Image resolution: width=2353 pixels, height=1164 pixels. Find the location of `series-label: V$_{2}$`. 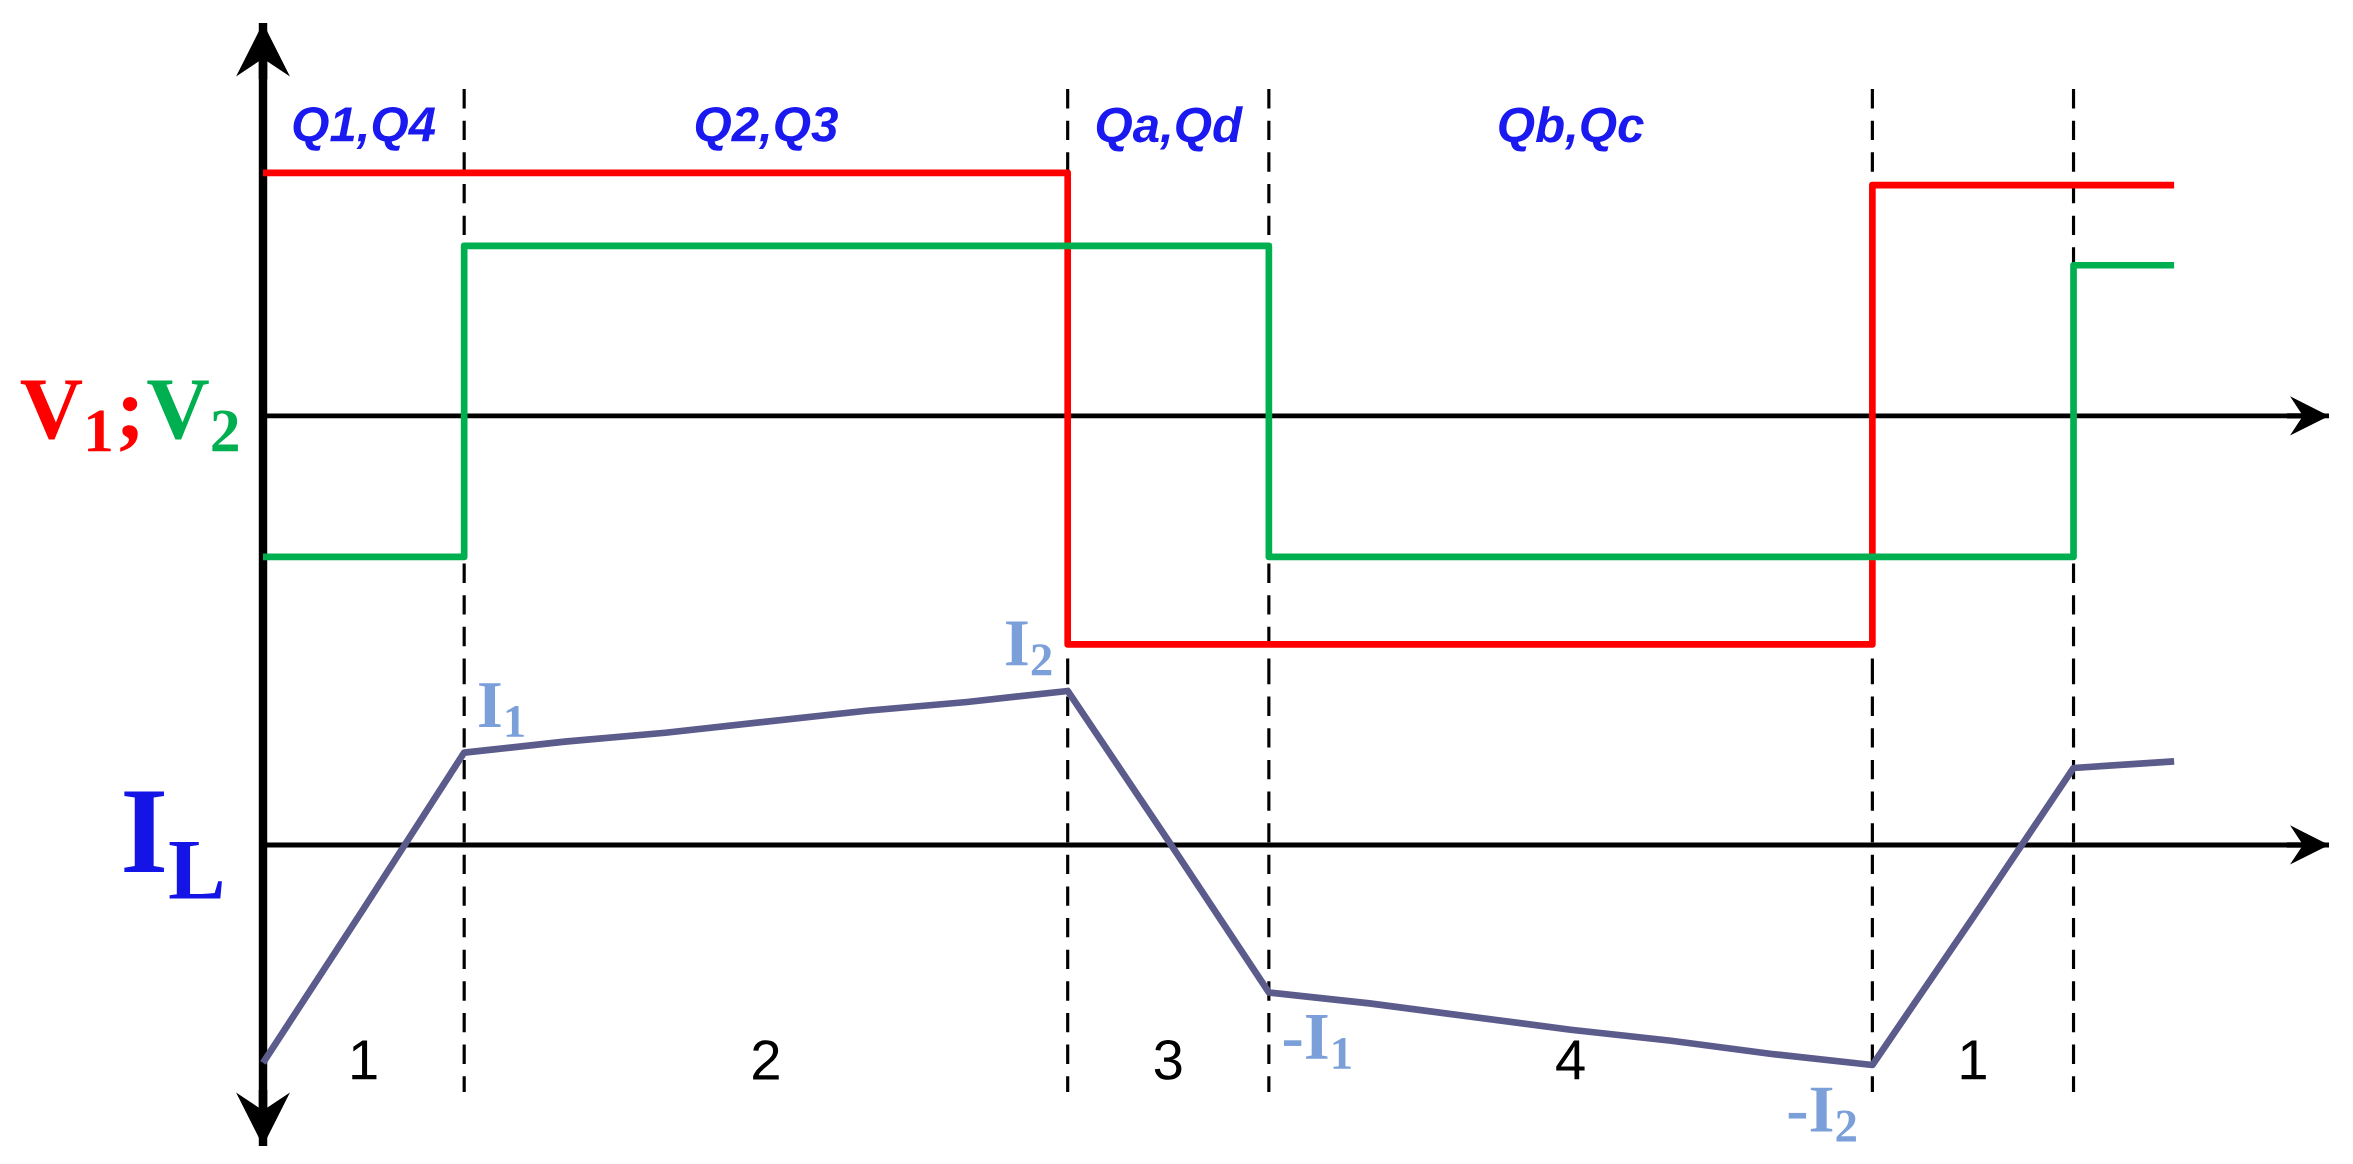

series-label: V$_{2}$ is located at coordinates (192, 416).